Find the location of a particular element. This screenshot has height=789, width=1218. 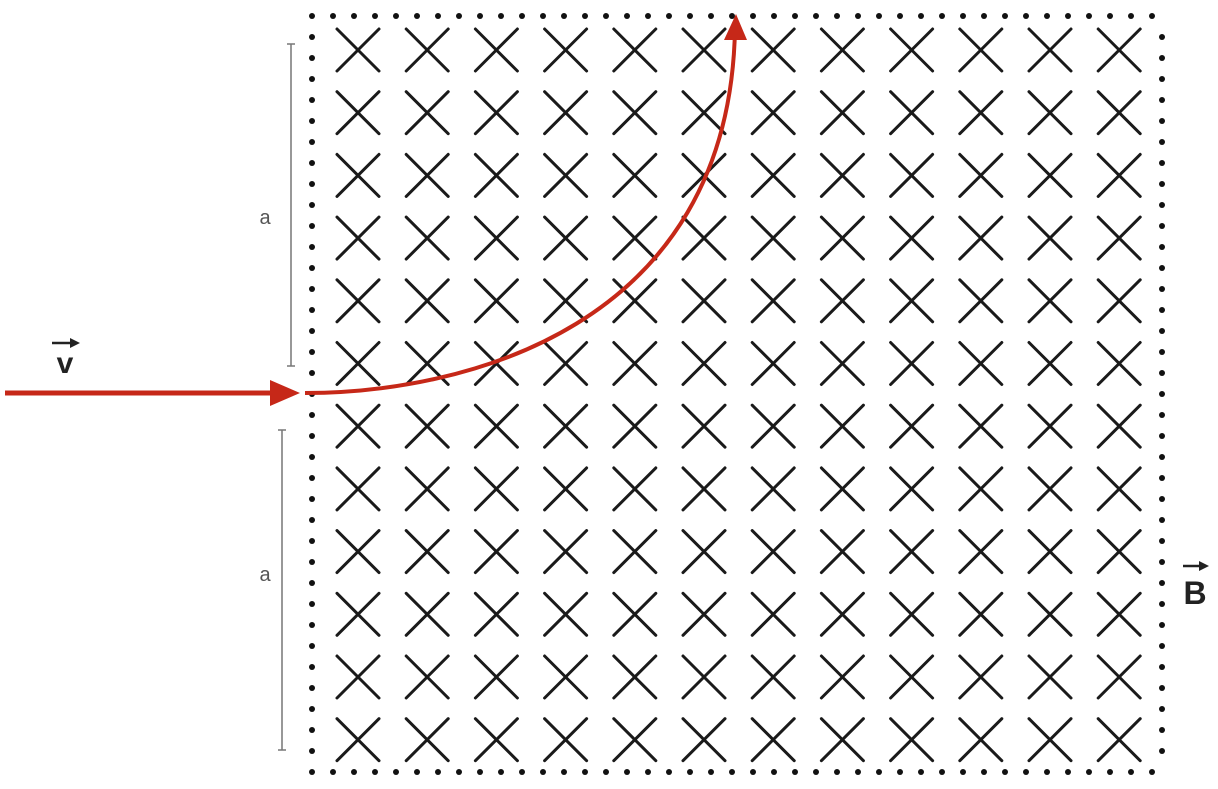

velocity-symbol: v is located at coordinates (65, 363).